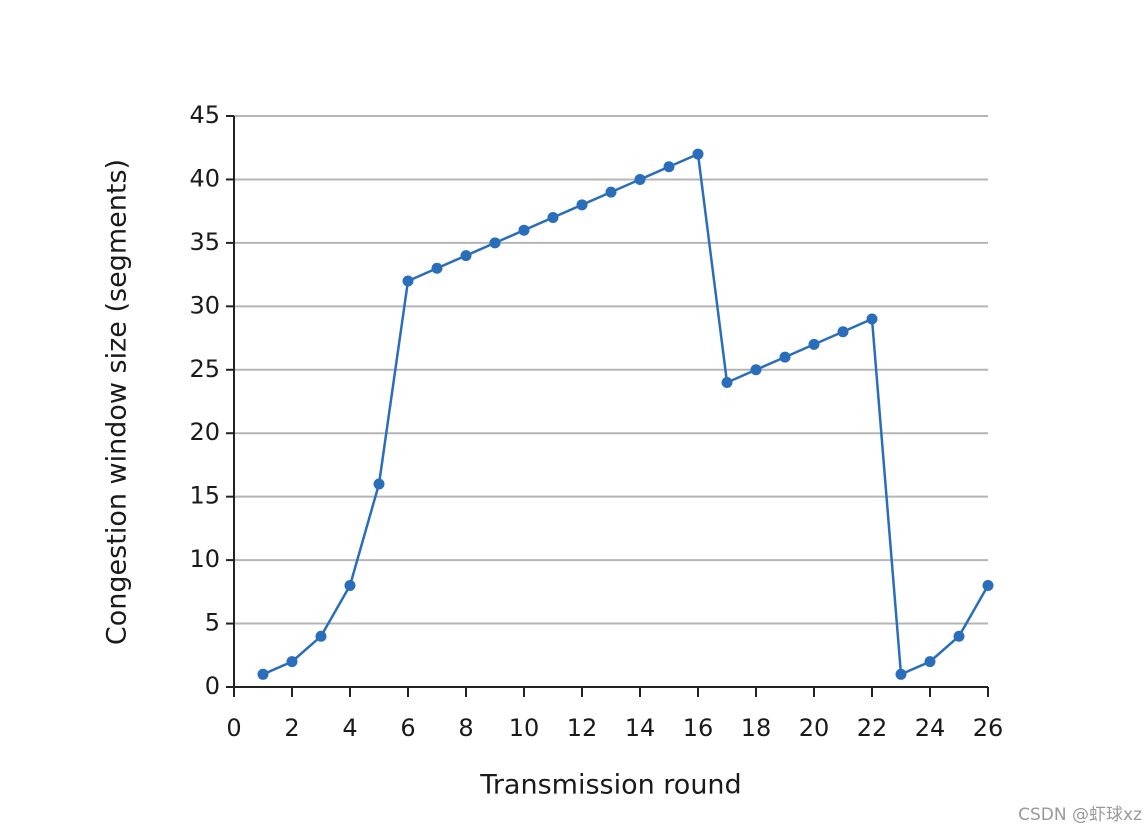 The height and width of the screenshot is (834, 1148). What do you see at coordinates (524, 728) in the screenshot?
I see `x-tick-label: 10` at bounding box center [524, 728].